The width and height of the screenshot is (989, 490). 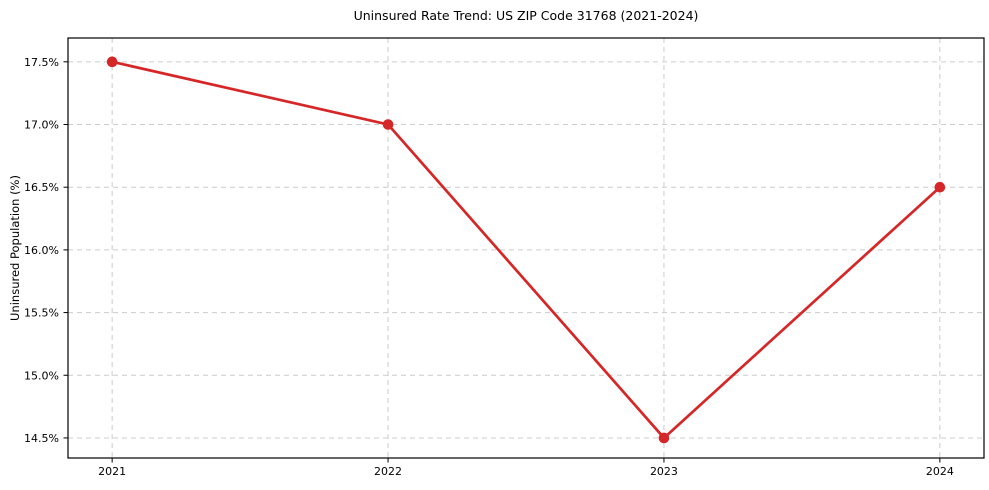 What do you see at coordinates (41, 375) in the screenshot?
I see `y-tick-label: 15.0%` at bounding box center [41, 375].